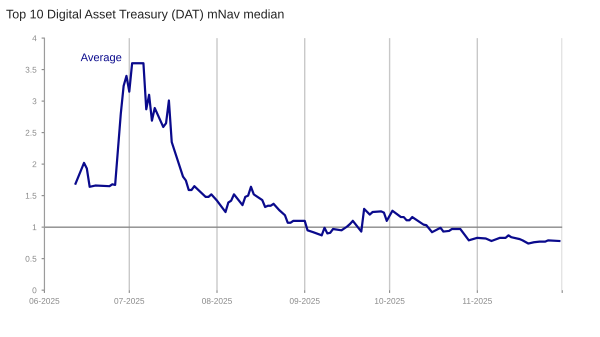 This screenshot has height=337, width=600. I want to click on y-tick-label: 4, so click(34, 38).